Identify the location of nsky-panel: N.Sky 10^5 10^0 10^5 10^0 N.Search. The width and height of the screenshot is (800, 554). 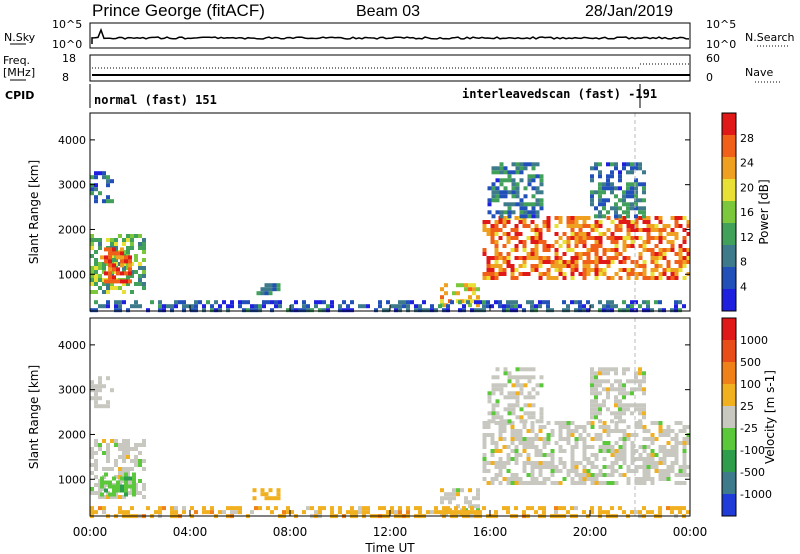
(399, 34).